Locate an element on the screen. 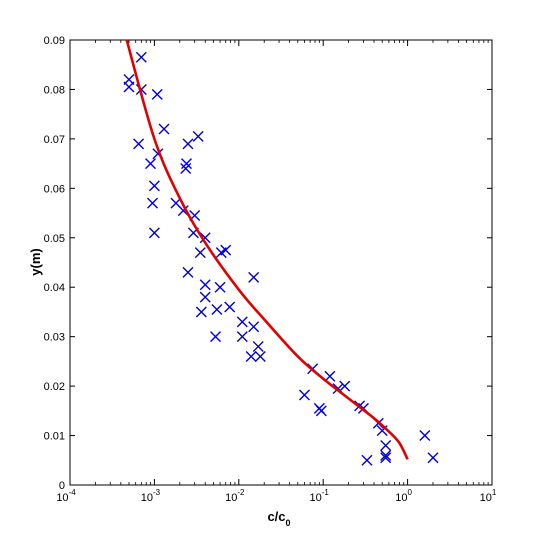 The height and width of the screenshot is (545, 545). x-tick-label: 10⁻³ is located at coordinates (151, 496).